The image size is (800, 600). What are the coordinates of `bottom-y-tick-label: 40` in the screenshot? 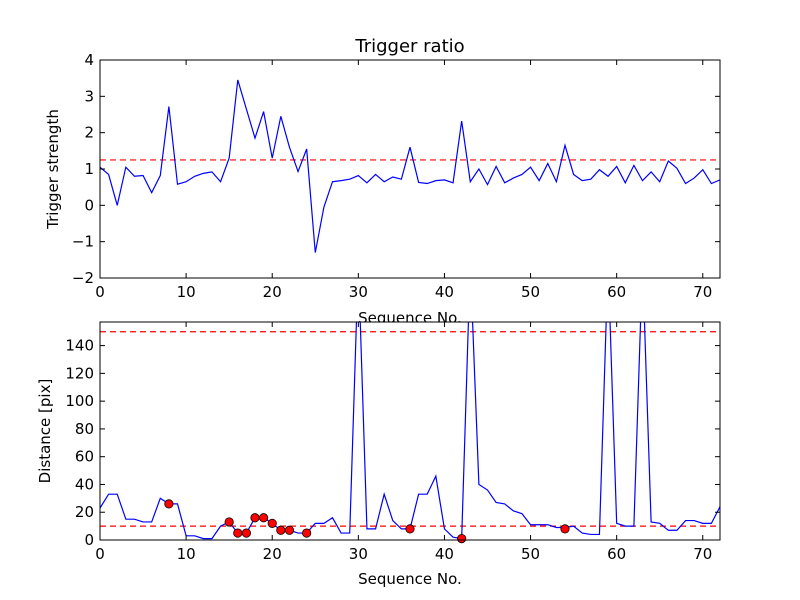 It's located at (84, 484).